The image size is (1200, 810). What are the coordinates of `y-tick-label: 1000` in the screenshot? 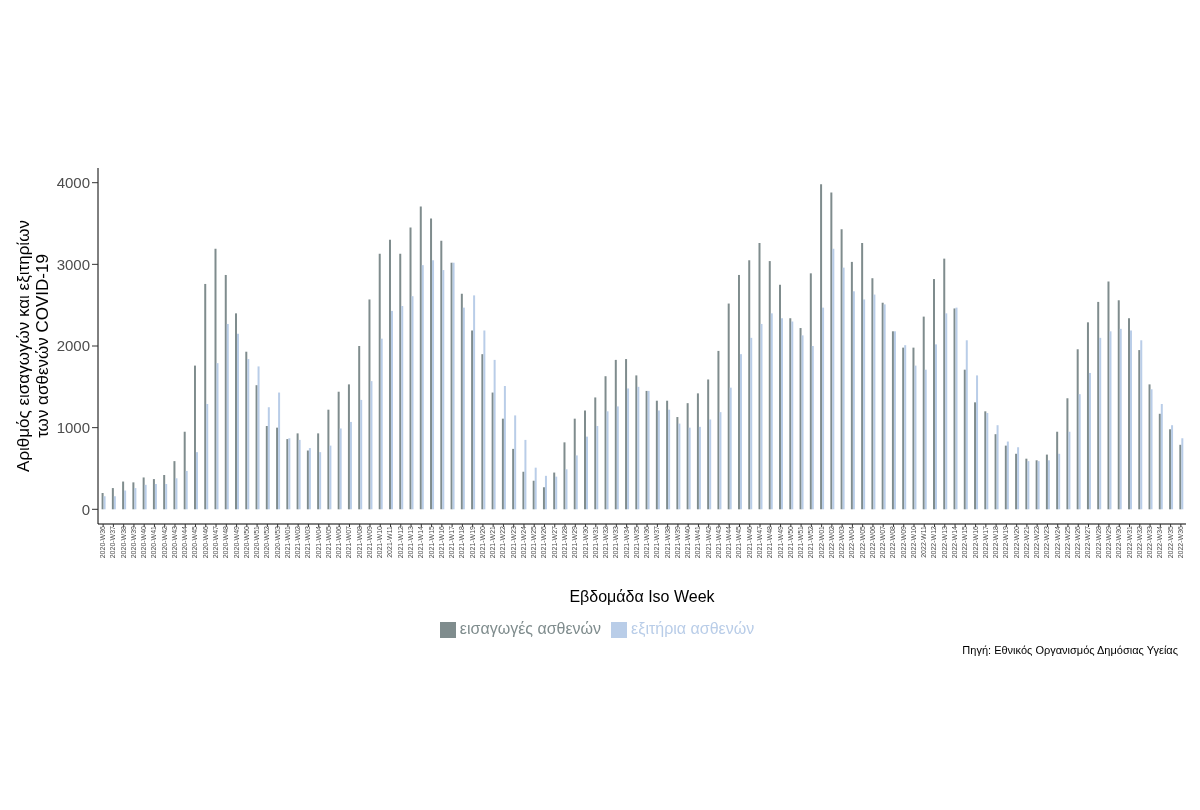 It's located at (73, 427).